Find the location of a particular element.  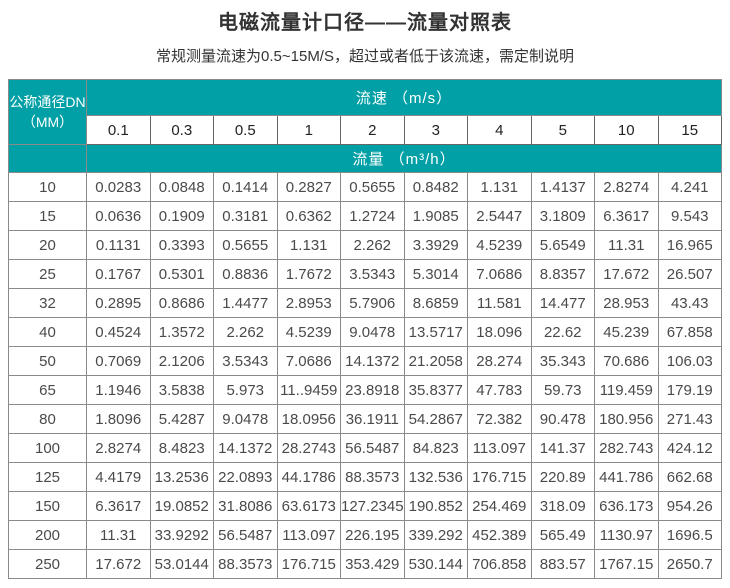

flow-value-cell: 17.672 is located at coordinates (118, 564).